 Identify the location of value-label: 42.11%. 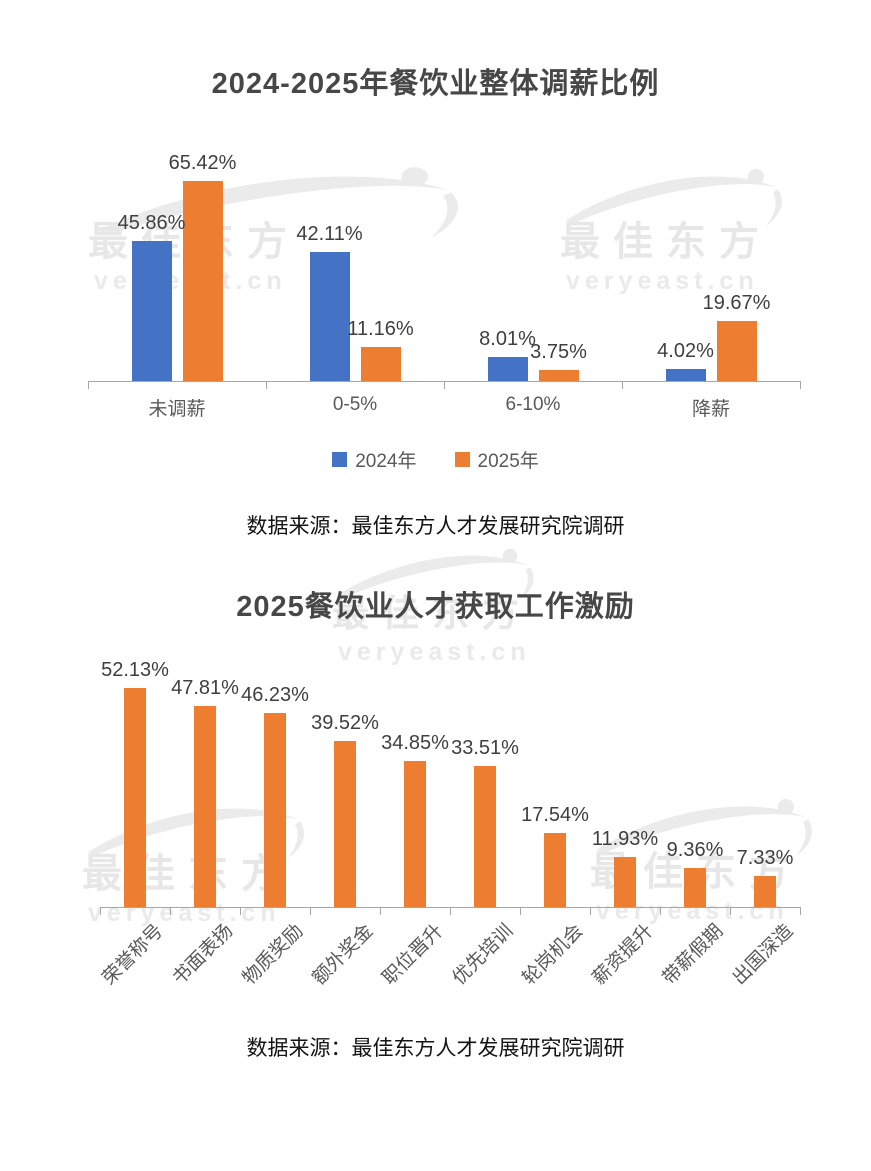
(329, 234).